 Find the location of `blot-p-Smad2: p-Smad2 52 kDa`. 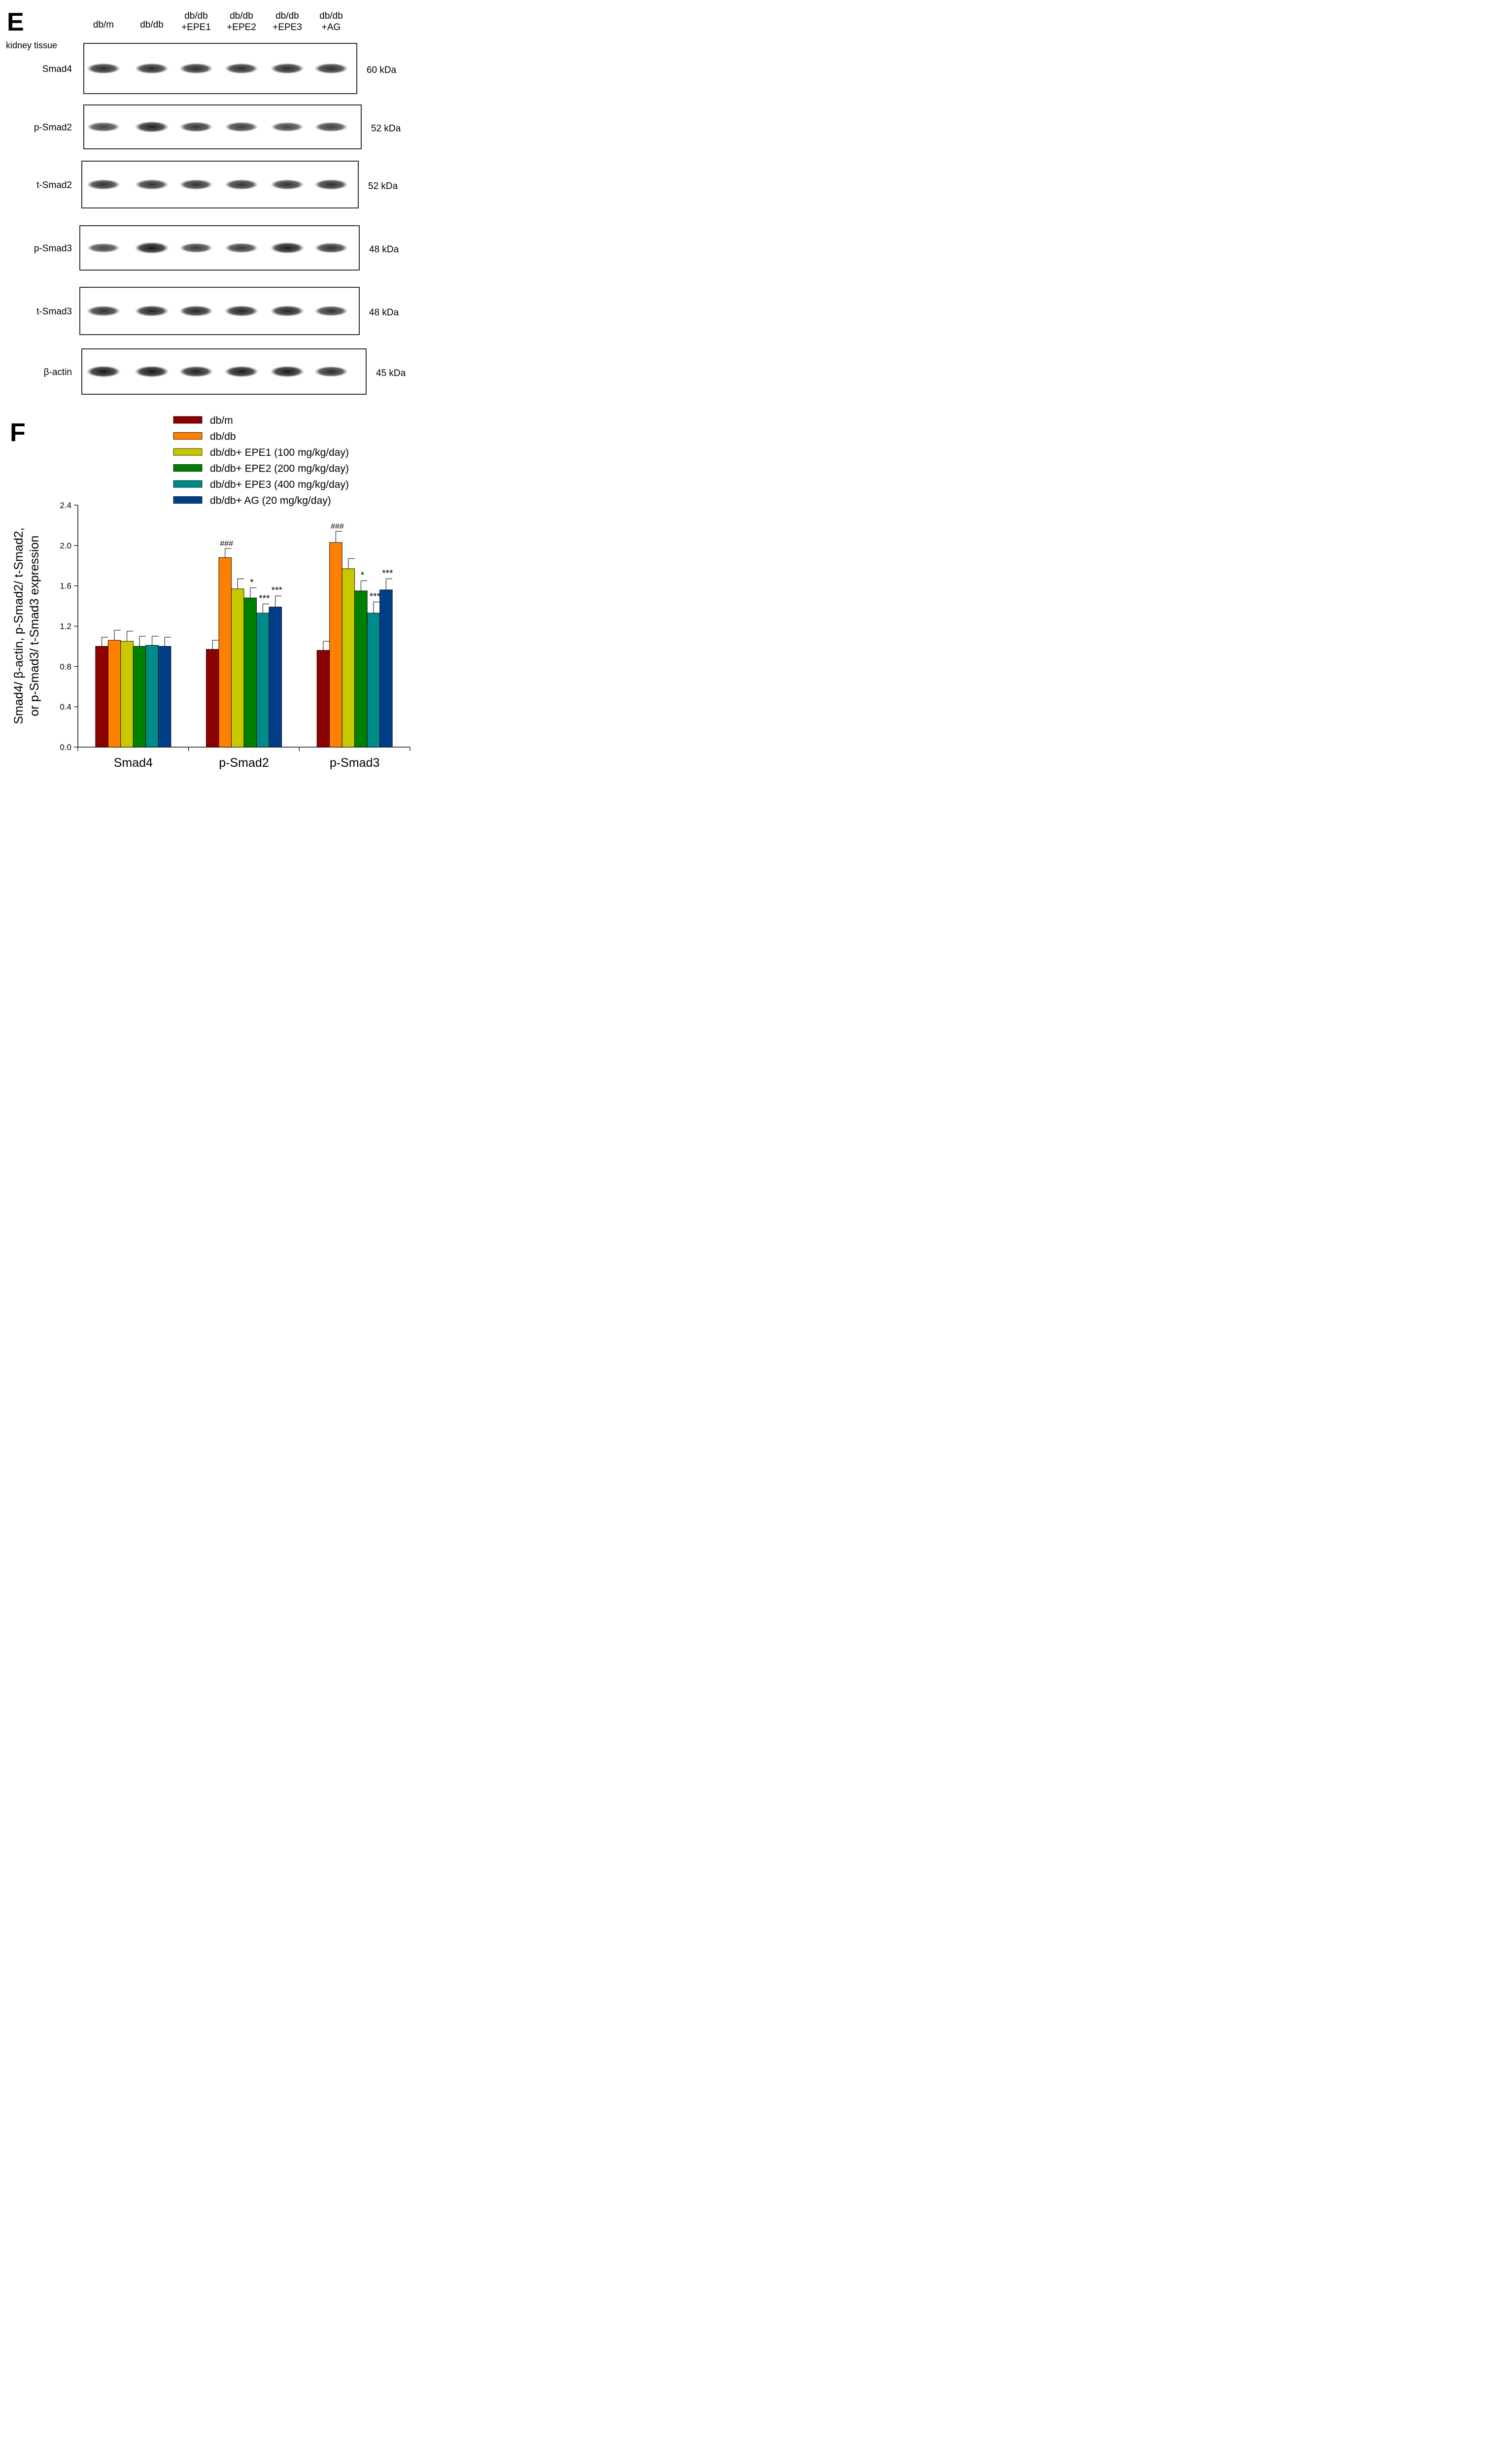

blot-p-Smad2: p-Smad2 52 kDa is located at coordinates (217, 126).